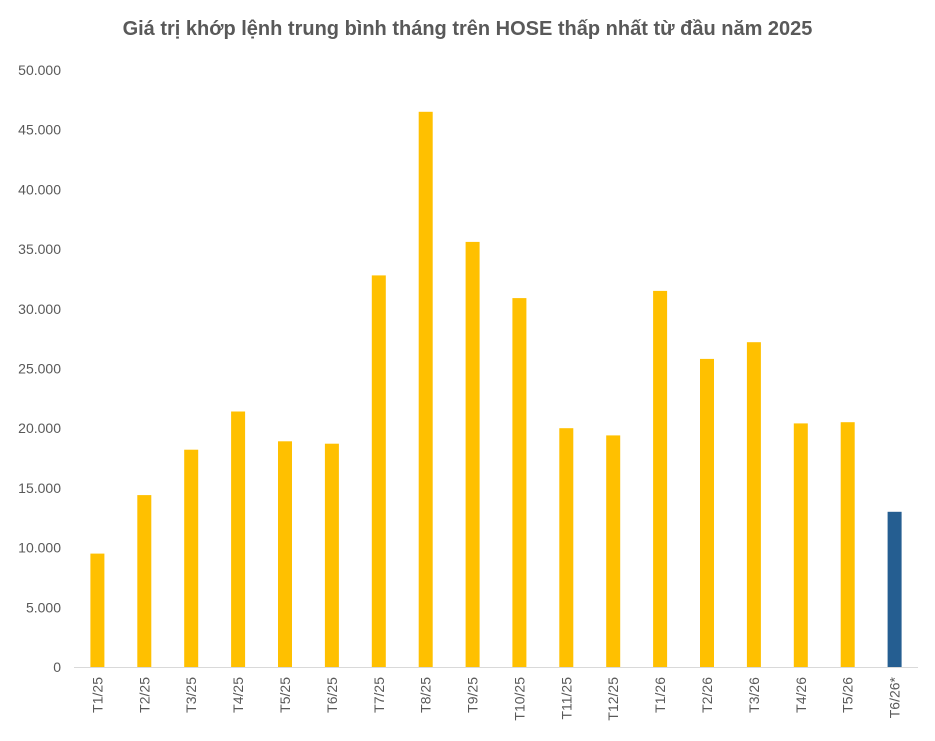 The width and height of the screenshot is (935, 741). What do you see at coordinates (39, 548) in the screenshot?
I see `y-tick-label: 10.000` at bounding box center [39, 548].